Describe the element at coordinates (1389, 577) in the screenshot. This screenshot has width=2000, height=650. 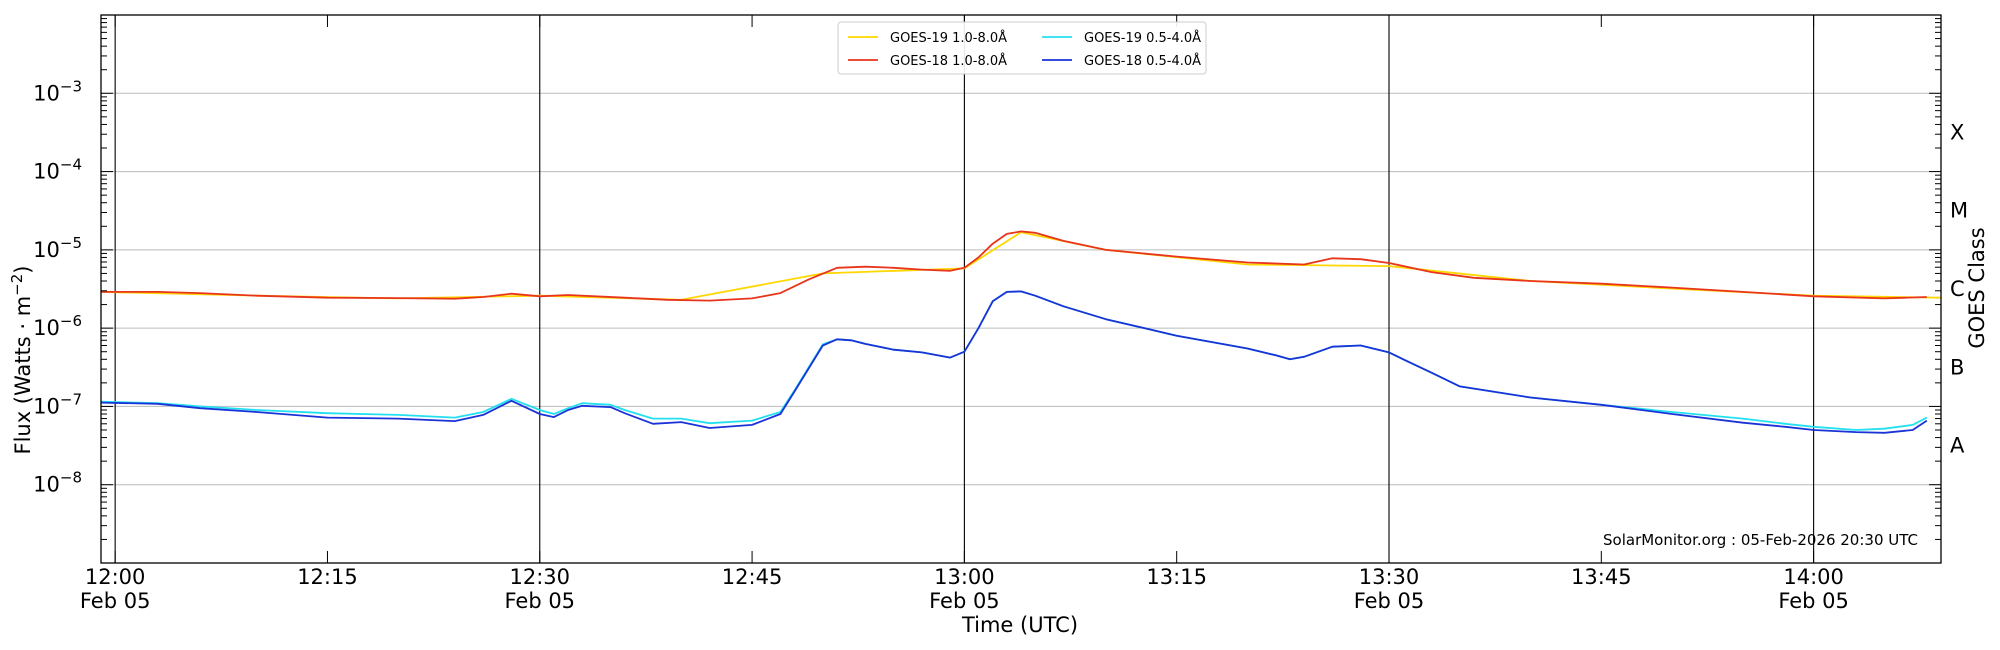
I see `x-tick-label: 13:30` at that location.